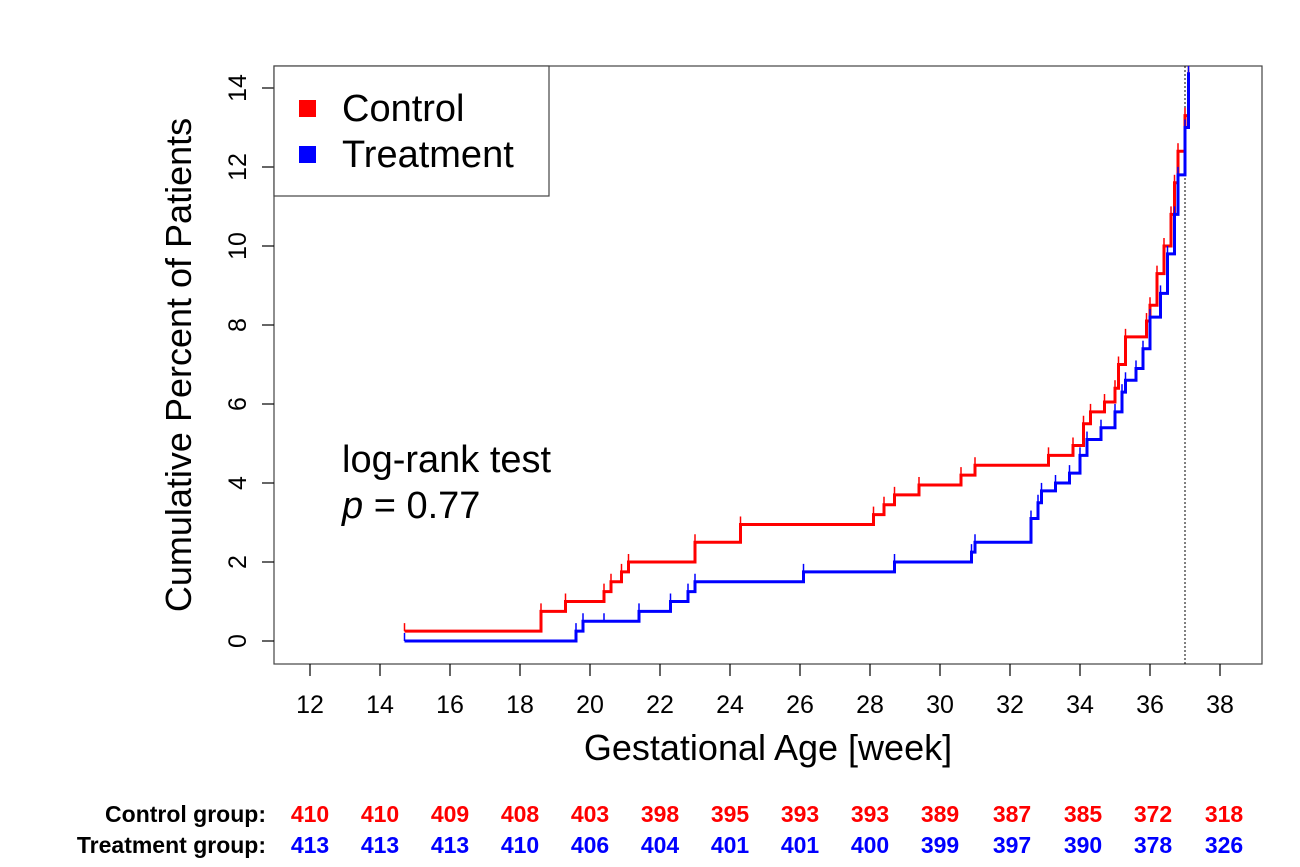  I want to click on risk-table-cell: 389, so click(940, 814).